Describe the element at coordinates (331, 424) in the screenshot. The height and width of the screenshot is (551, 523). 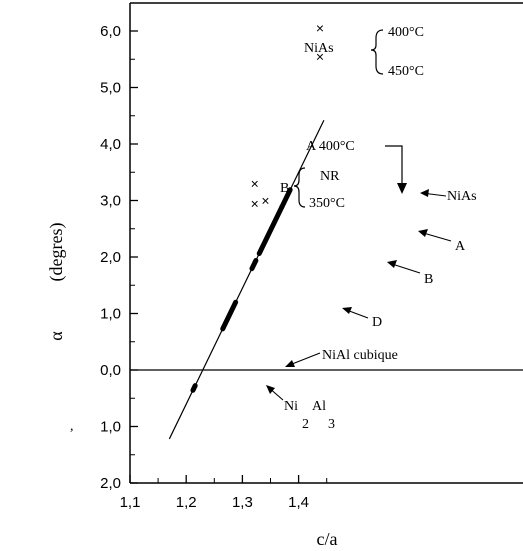
I see `label-sub-3: 3` at that location.